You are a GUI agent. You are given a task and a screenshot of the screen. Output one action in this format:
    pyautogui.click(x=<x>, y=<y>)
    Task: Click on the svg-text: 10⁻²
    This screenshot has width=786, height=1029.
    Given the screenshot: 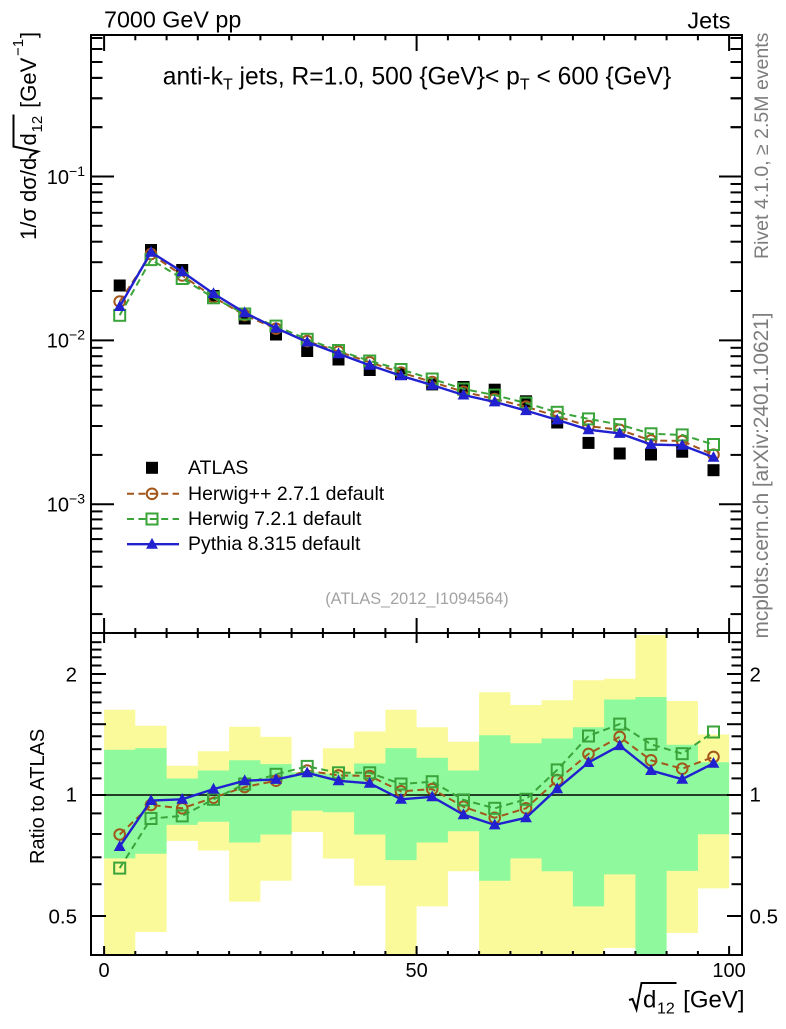 What is the action you would take?
    pyautogui.click(x=66, y=340)
    